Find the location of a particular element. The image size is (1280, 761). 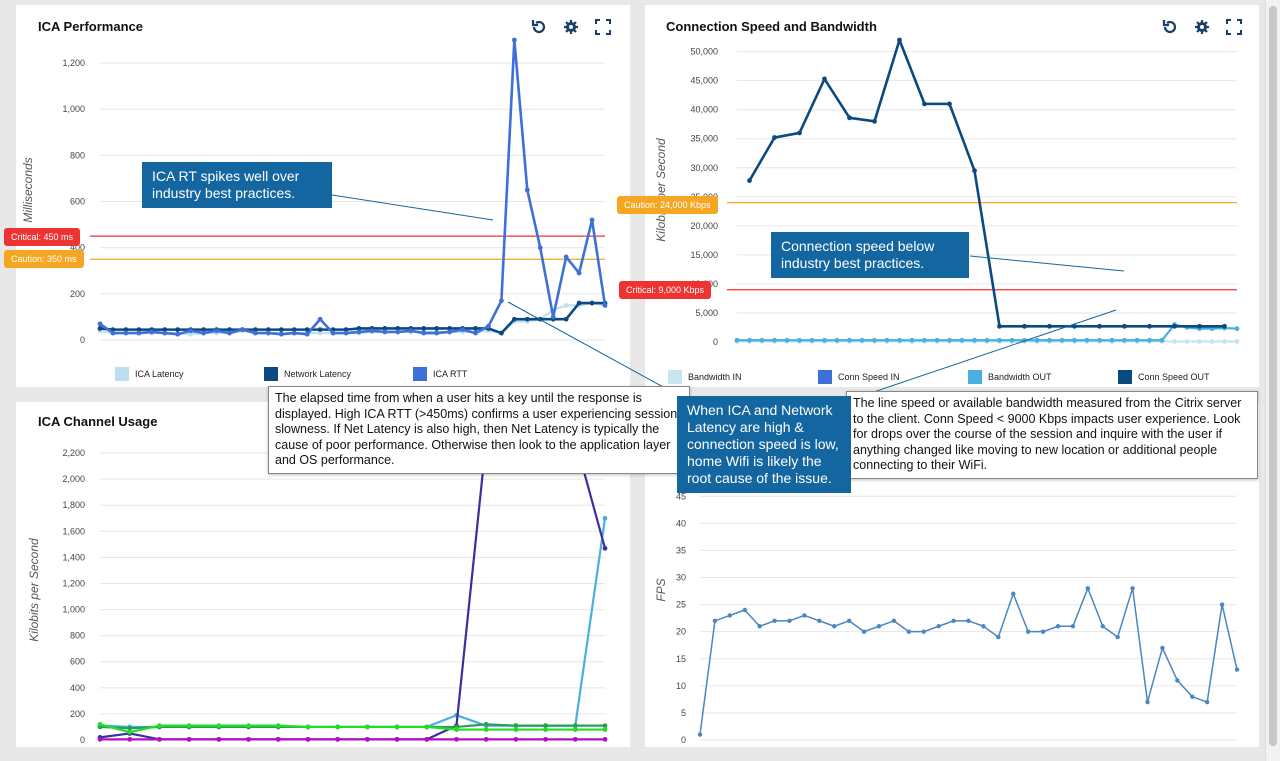

legend-label: Conn Speed OUT is located at coordinates (1174, 377).